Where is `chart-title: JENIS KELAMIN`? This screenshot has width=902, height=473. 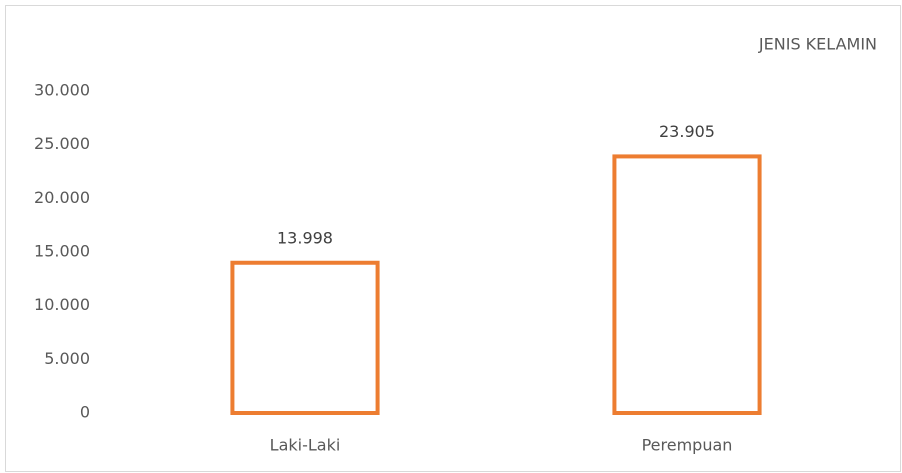
chart-title: JENIS KELAMIN is located at coordinates (817, 44).